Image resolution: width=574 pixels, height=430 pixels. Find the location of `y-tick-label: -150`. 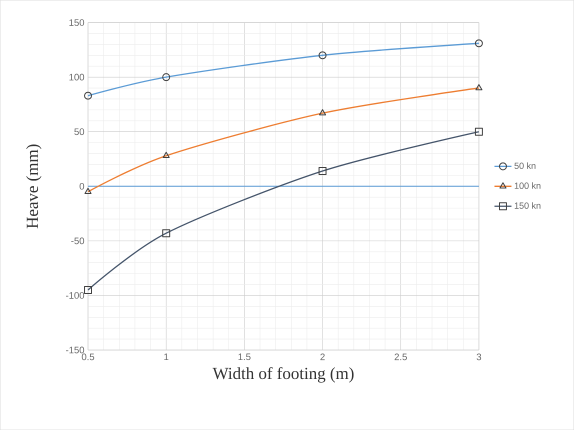

y-tick-label: -150 is located at coordinates (75, 350).